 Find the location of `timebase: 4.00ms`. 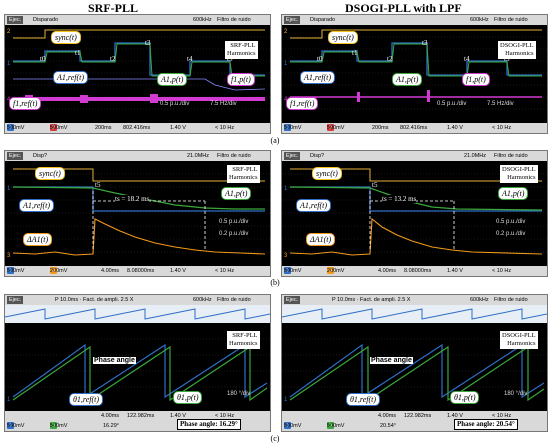

timebase: 4.00ms is located at coordinates (110, 416).